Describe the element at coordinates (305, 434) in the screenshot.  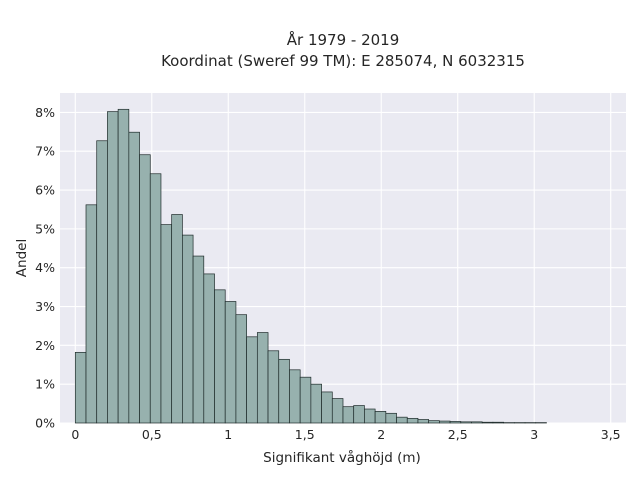
I see `x-tick-label: 1,5` at that location.